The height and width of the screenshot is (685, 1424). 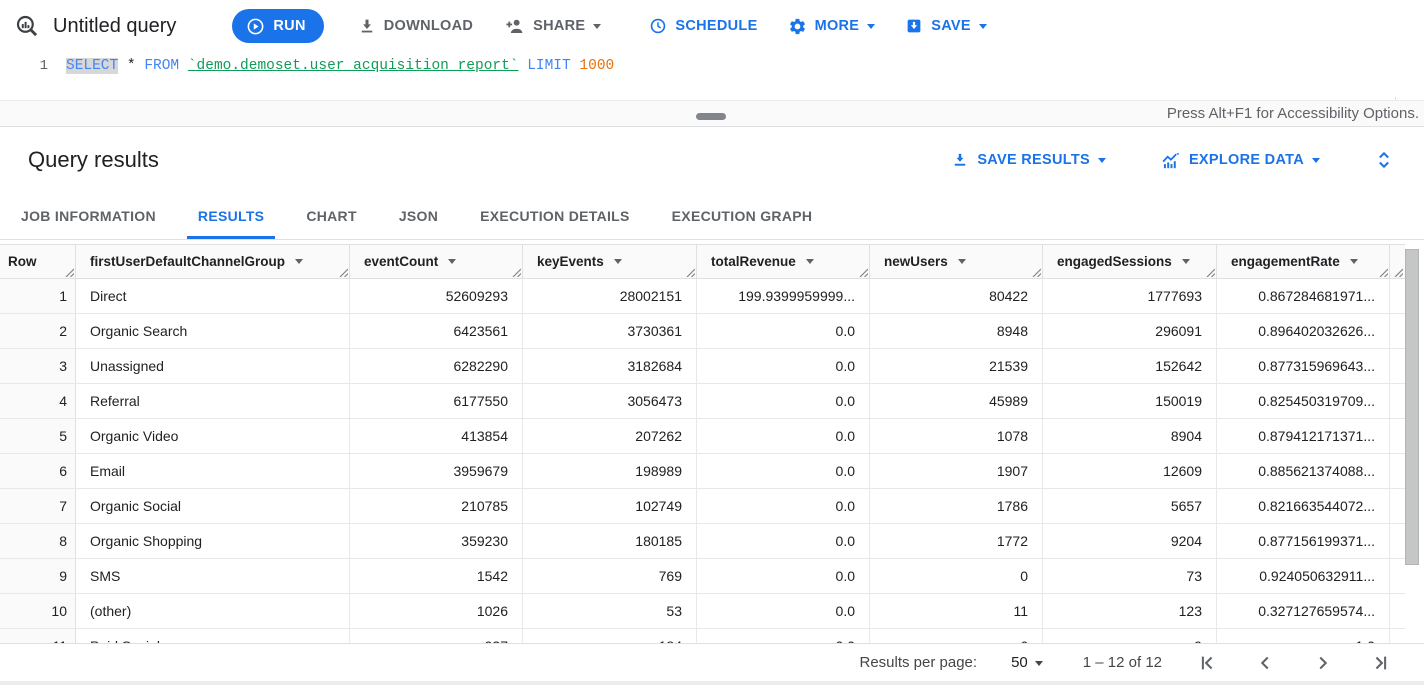 I want to click on horizontal-scrollbar-track, so click(x=712, y=683).